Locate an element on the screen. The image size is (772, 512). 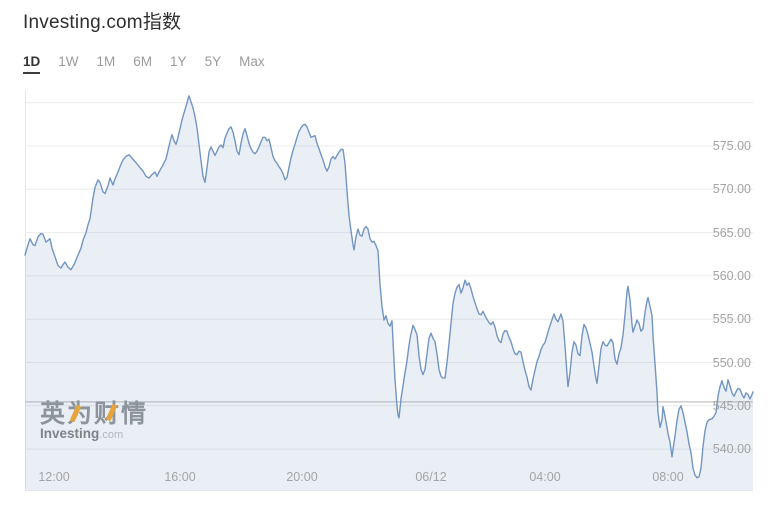
y-axis-label: 570.00 is located at coordinates (731, 189).